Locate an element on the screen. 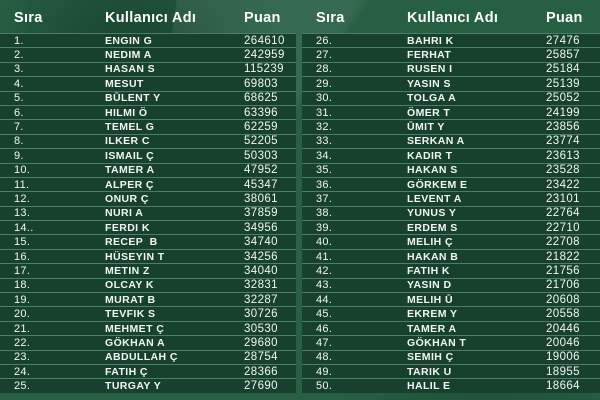  table-row: 33. SERKAN A 23774 is located at coordinates (451, 141).